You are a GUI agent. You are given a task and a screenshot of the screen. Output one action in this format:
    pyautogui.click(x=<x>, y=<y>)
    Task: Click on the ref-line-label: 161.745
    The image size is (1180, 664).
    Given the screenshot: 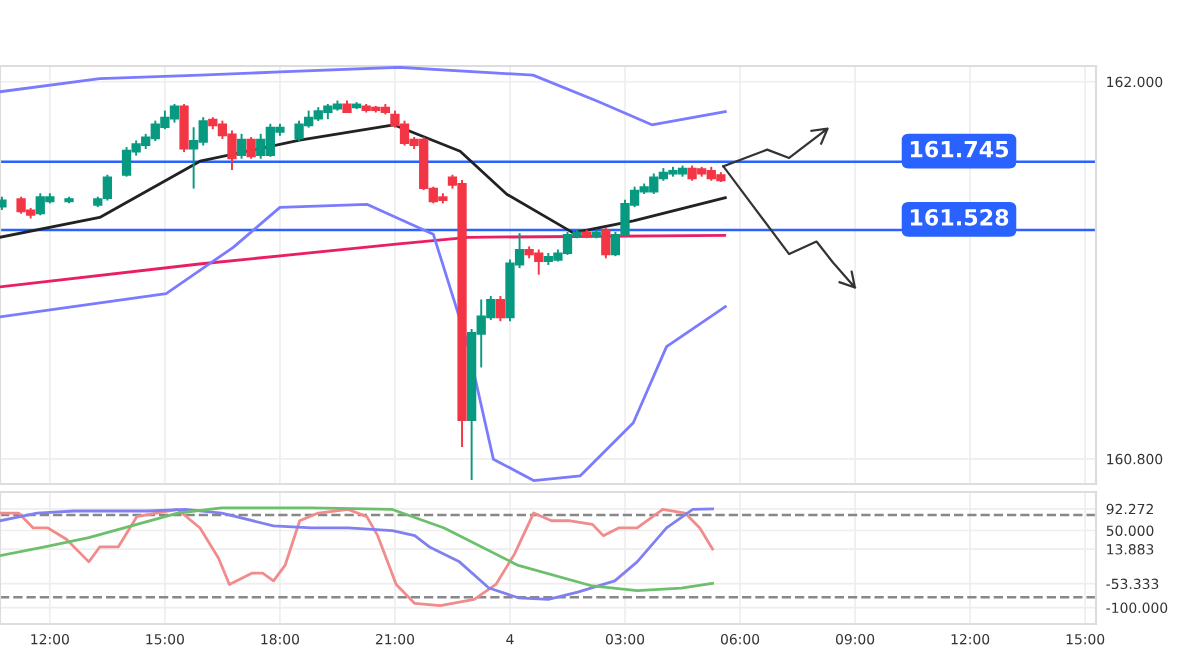 What is the action you would take?
    pyautogui.click(x=959, y=149)
    